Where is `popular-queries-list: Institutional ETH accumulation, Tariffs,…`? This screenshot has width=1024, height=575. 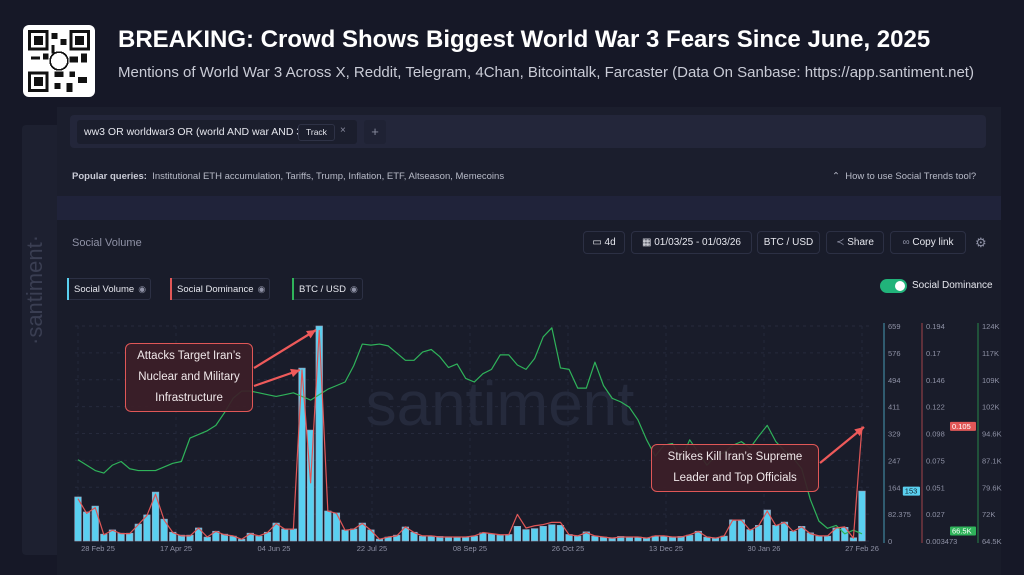 popular-queries-list: Institutional ETH accumulation, Tariffs,… is located at coordinates (328, 176).